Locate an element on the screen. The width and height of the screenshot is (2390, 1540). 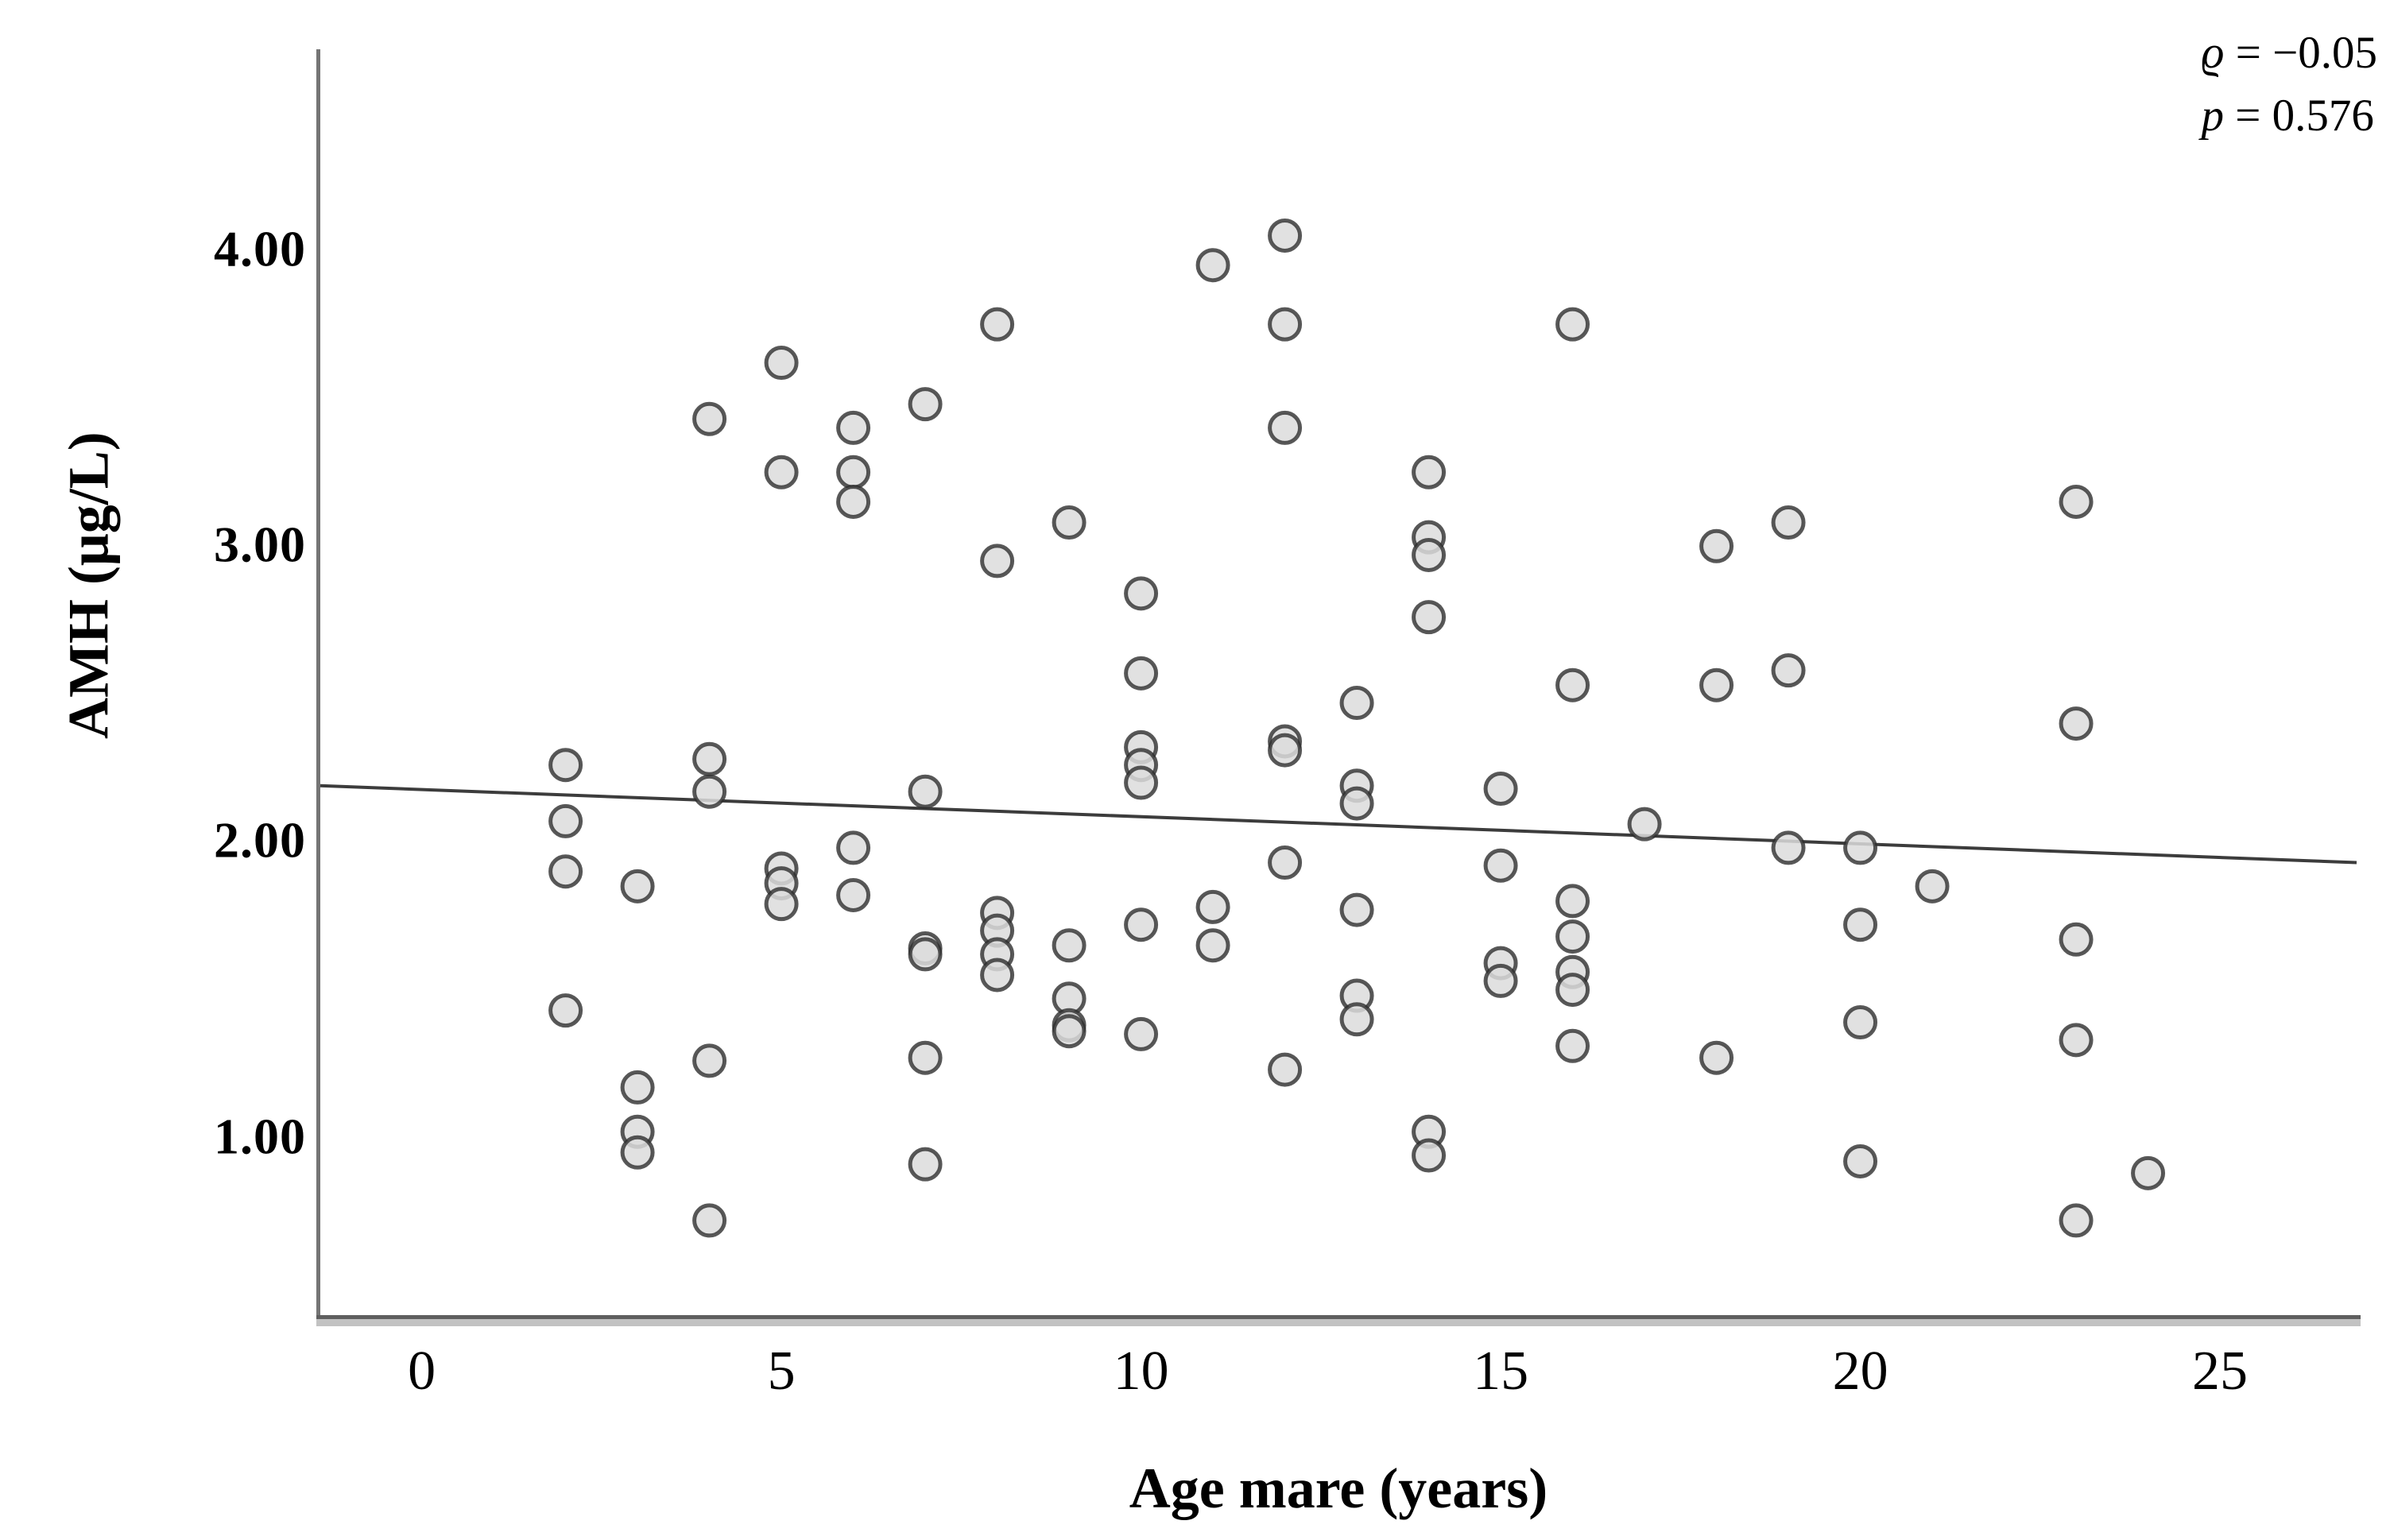
stat-value: = 0.576 is located at coordinates (2299, 115).